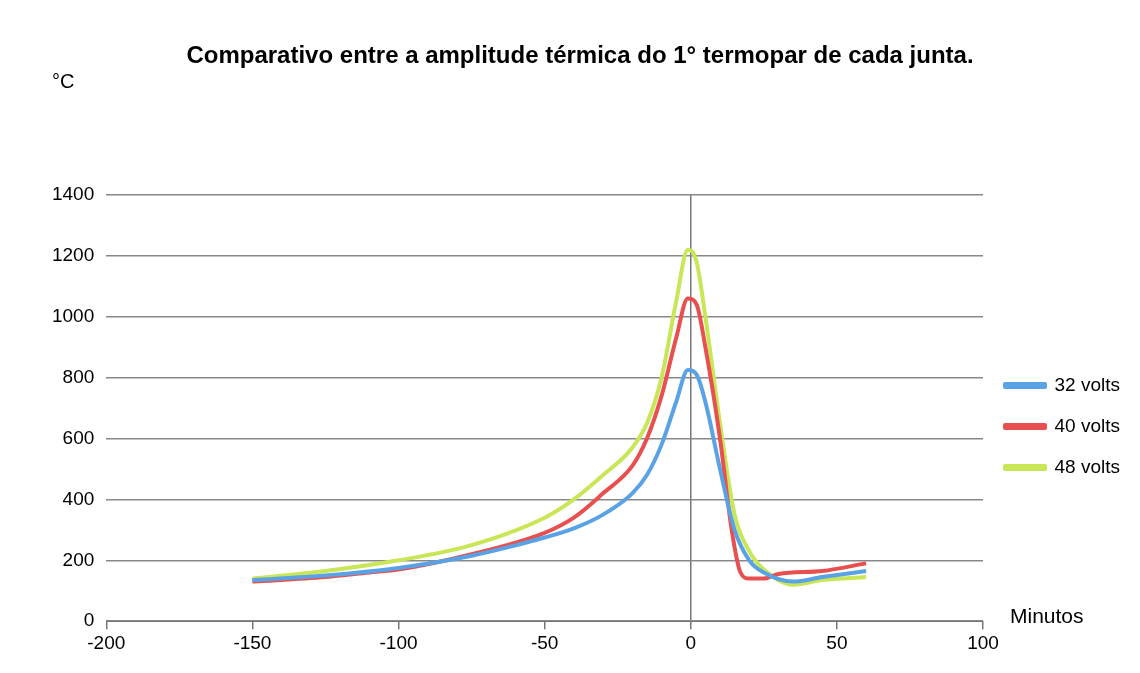 The width and height of the screenshot is (1140, 673). Describe the element at coordinates (1087, 466) in the screenshot. I see `legend-label: 48 volts` at that location.